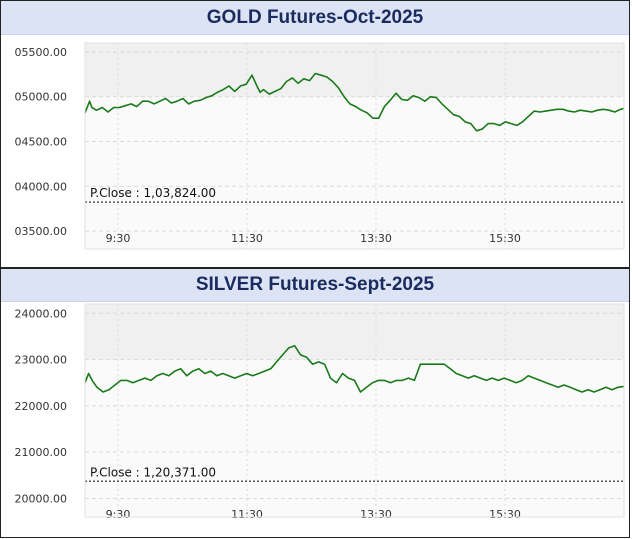 The image size is (632, 539). Describe the element at coordinates (41, 406) in the screenshot. I see `silver-y-tick-label: 22000.00` at that location.